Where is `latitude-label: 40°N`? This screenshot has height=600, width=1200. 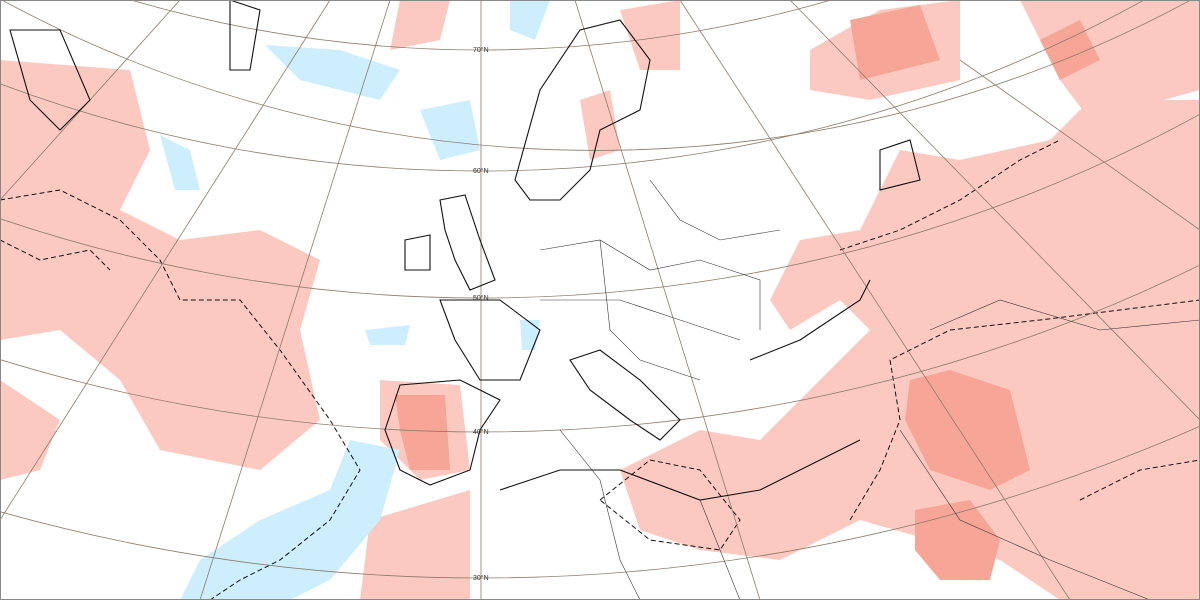
latitude-label: 40°N is located at coordinates (481, 432).